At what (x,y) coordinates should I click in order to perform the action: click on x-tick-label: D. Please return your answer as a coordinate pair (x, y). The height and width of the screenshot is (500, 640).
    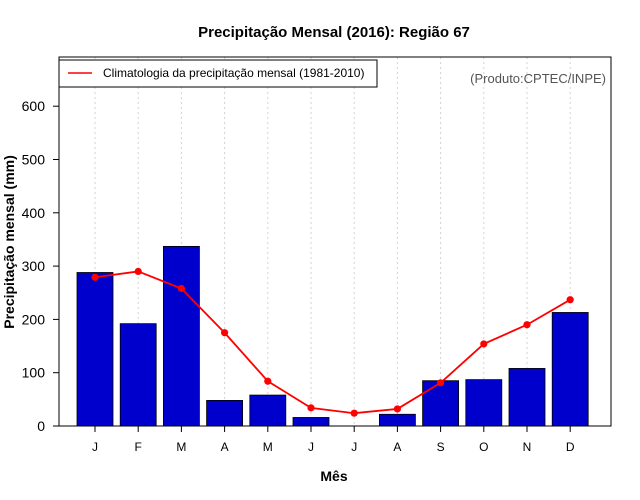
    Looking at the image, I should click on (570, 447).